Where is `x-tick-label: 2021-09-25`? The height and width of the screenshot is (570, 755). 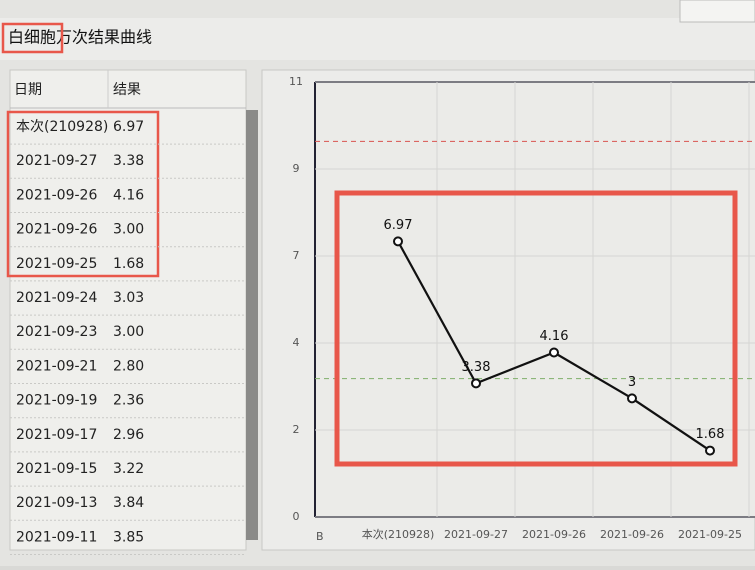 x-tick-label: 2021-09-25 is located at coordinates (710, 534).